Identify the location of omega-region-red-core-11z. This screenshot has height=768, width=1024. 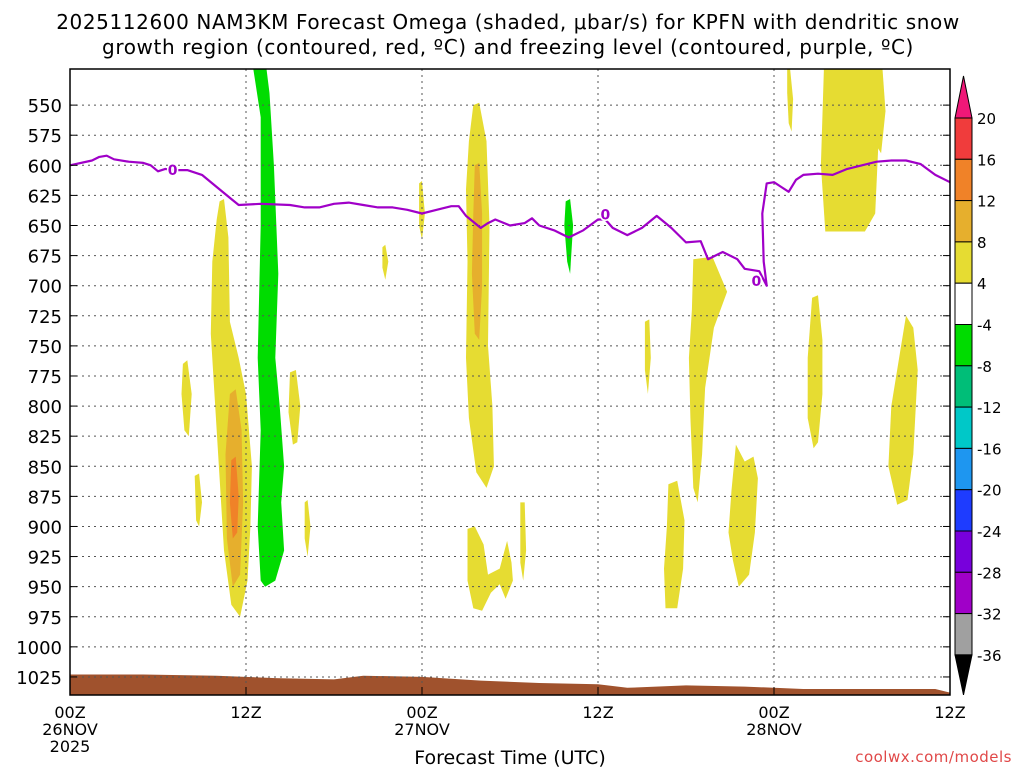
(234, 497).